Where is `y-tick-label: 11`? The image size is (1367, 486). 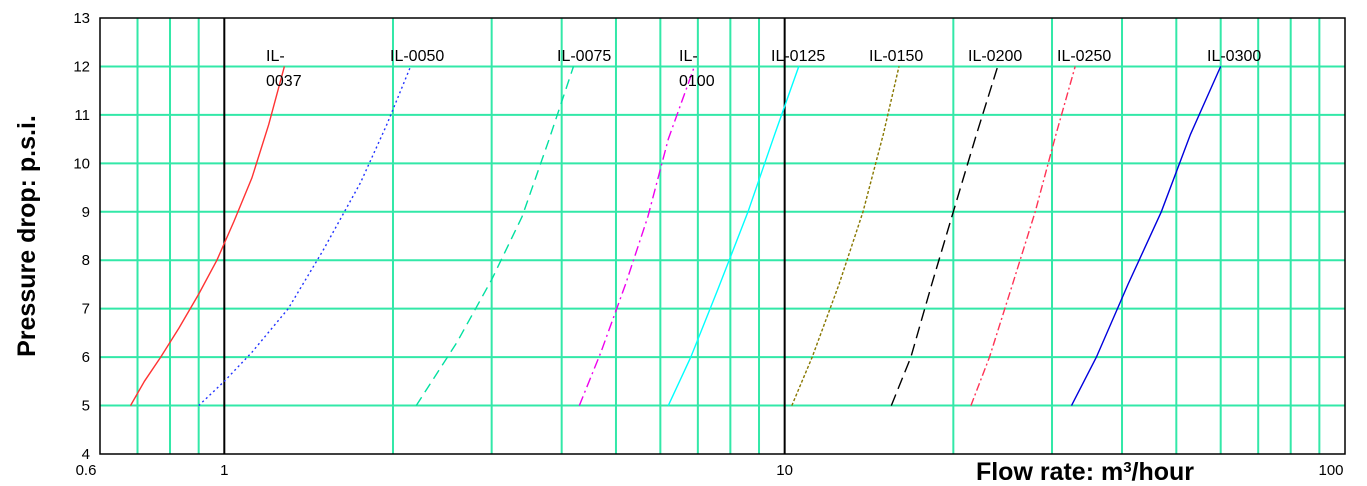
y-tick-label: 11 is located at coordinates (82, 115).